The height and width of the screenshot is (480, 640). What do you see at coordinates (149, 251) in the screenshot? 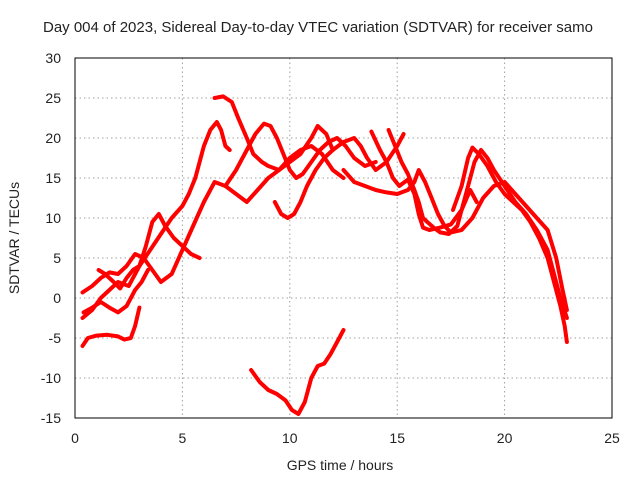
I see `series-line-sat-l` at bounding box center [149, 251].